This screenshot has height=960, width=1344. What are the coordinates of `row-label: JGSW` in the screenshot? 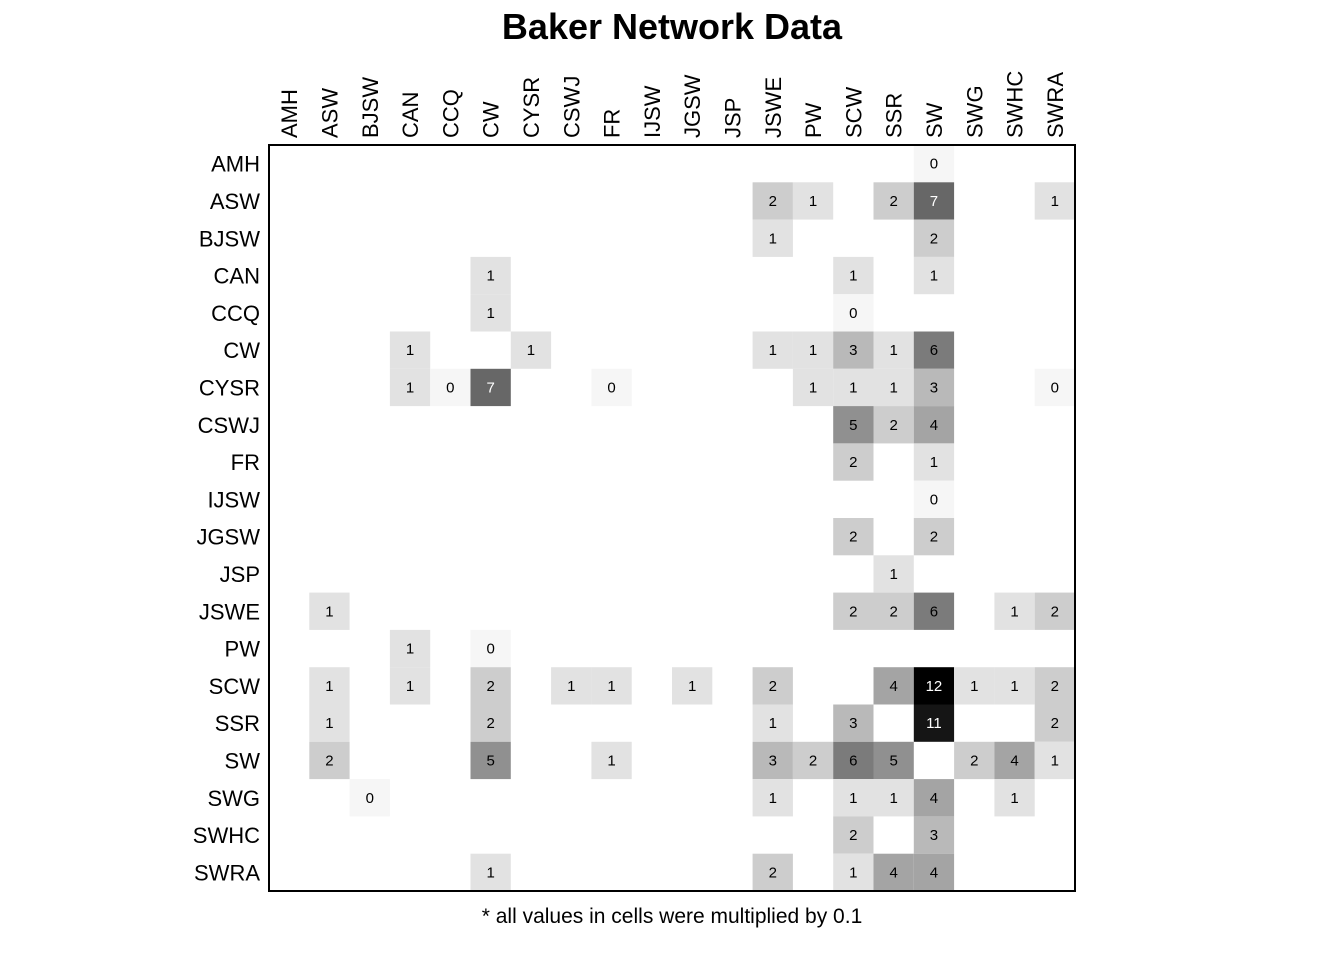 It's located at (228, 537).